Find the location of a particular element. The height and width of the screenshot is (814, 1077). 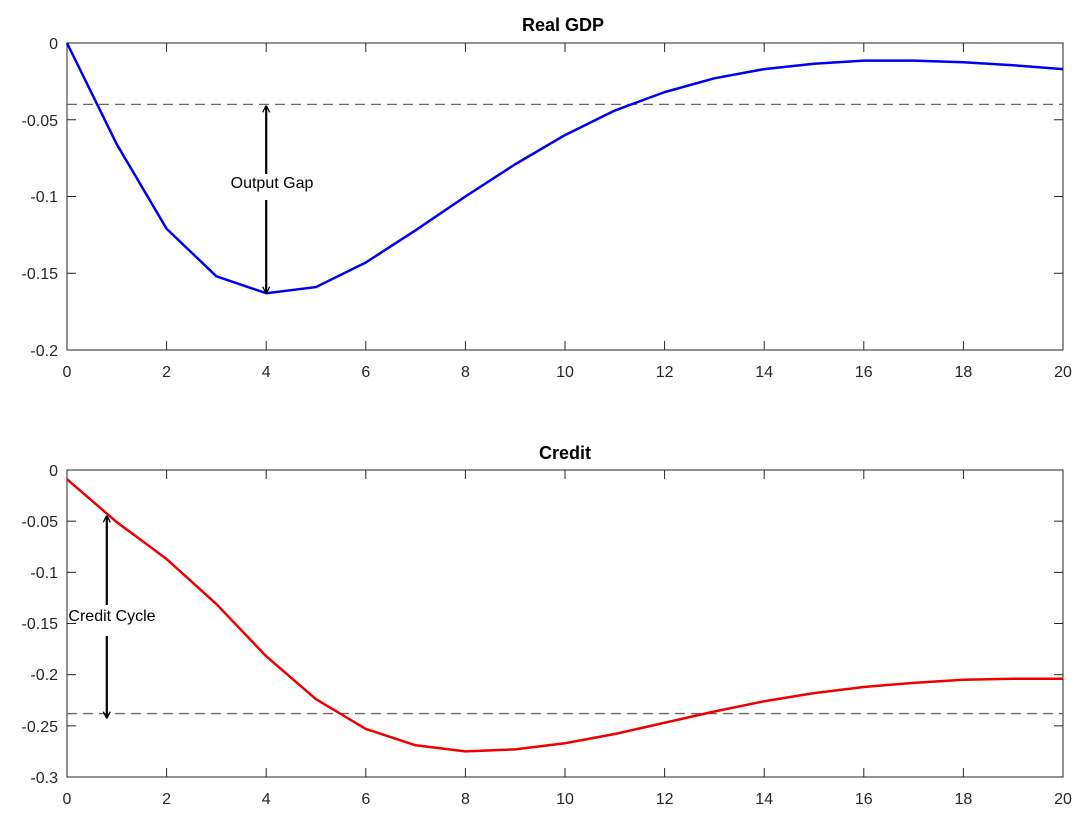

credit-y-tick-labels: 0 -0.05 -0.1 -0.15 -0.2 -0.25 -0.3 is located at coordinates (40, 625).